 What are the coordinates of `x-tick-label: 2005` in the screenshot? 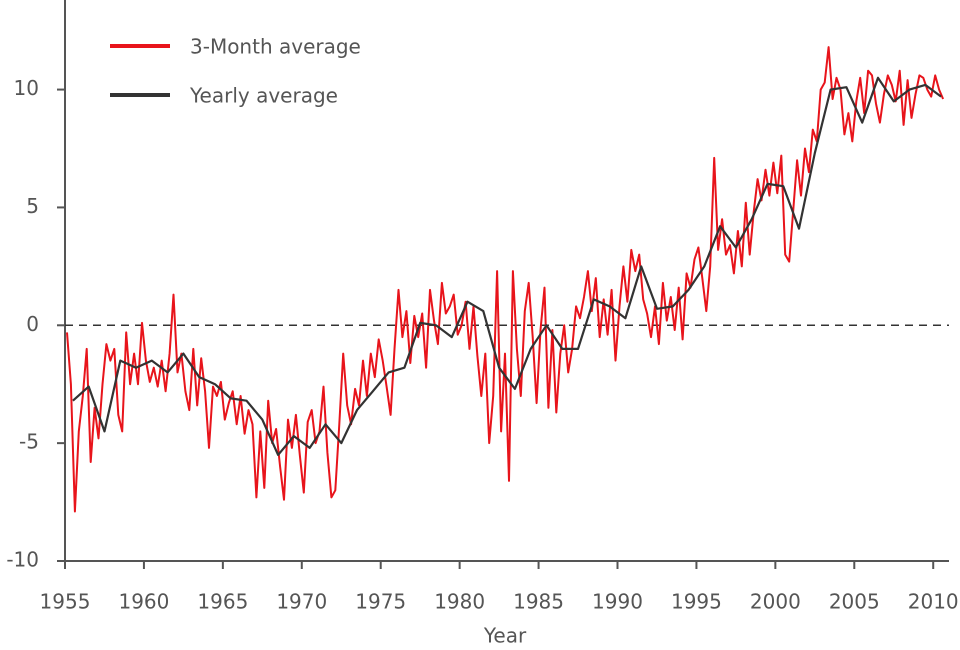 It's located at (854, 602).